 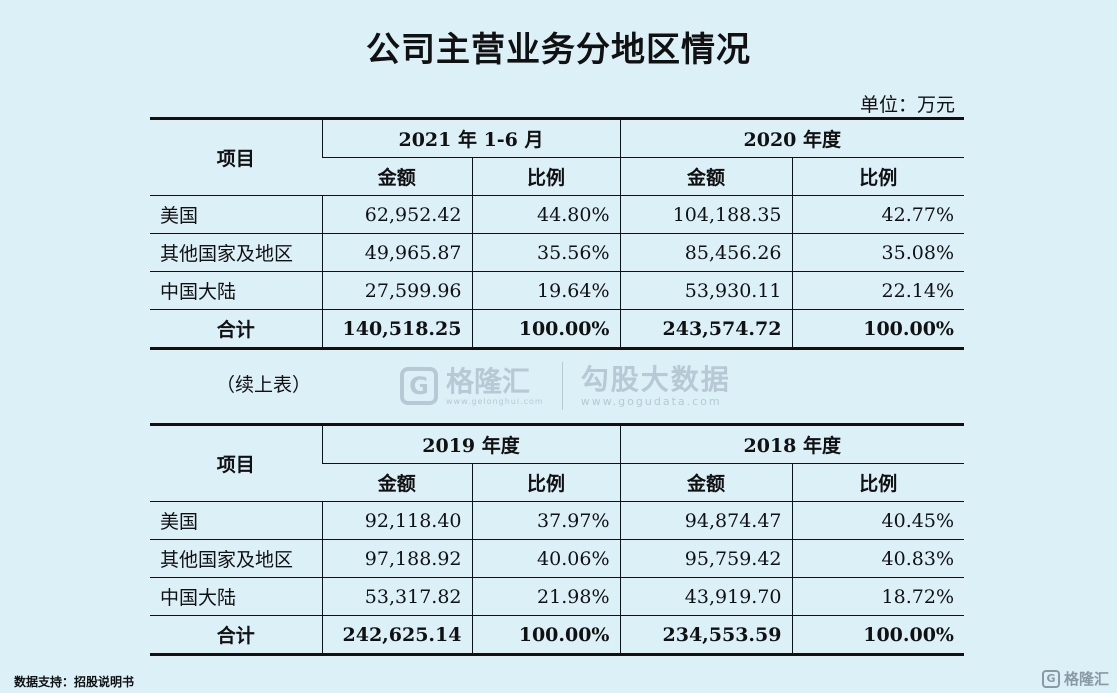 I want to click on total-row: 合计 242,625.14 100.00% 234,553.59 100.00%, so click(x=557, y=635).